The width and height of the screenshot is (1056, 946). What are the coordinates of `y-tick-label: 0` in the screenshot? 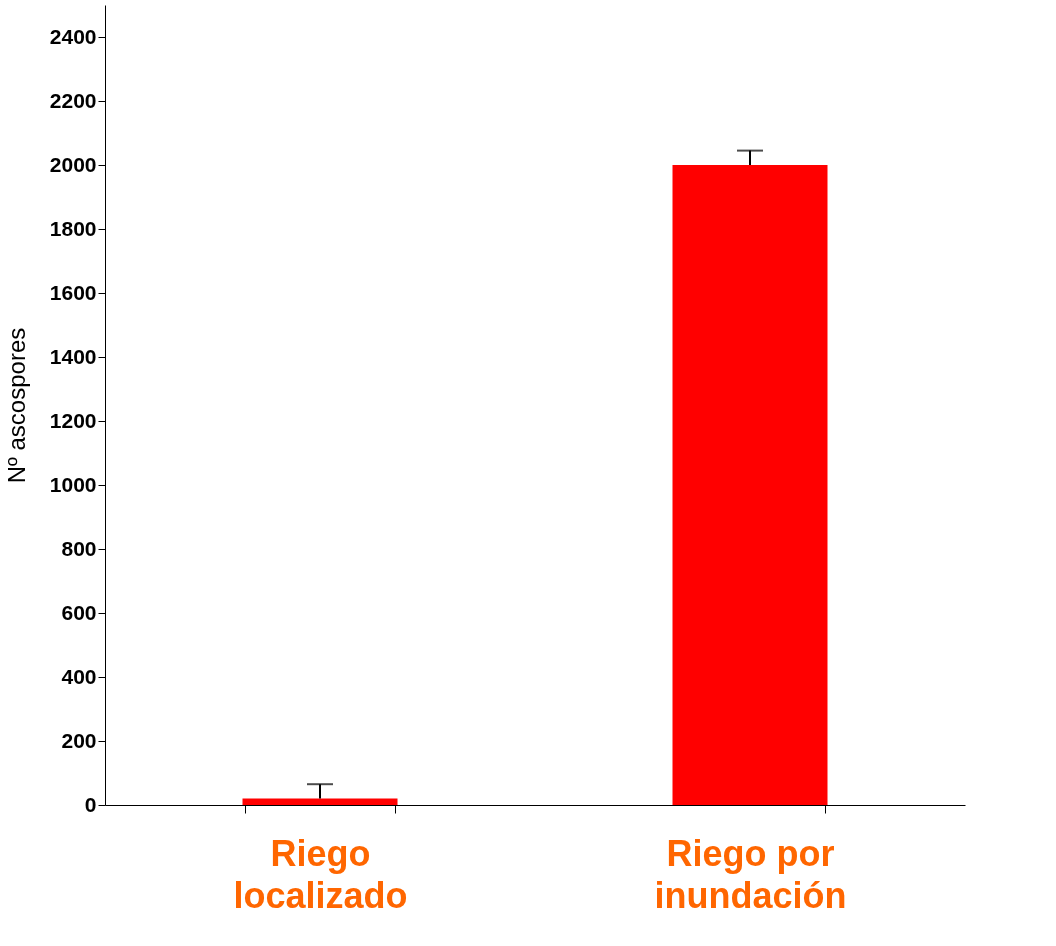 It's located at (90, 804).